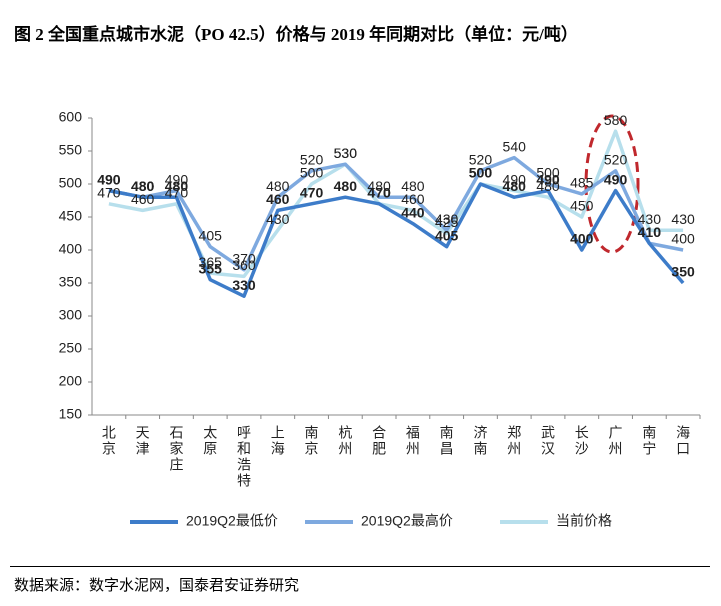  I want to click on value-label: 425, so click(447, 222).